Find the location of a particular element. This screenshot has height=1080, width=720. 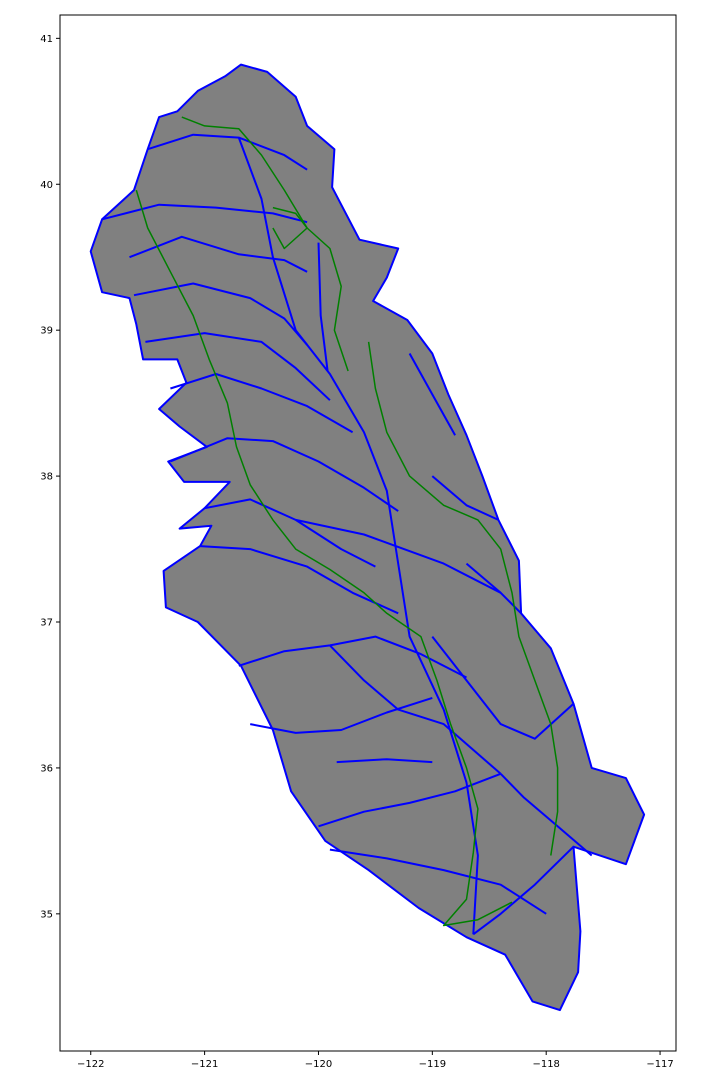

y-tick-label: 41 is located at coordinates (46, 39).